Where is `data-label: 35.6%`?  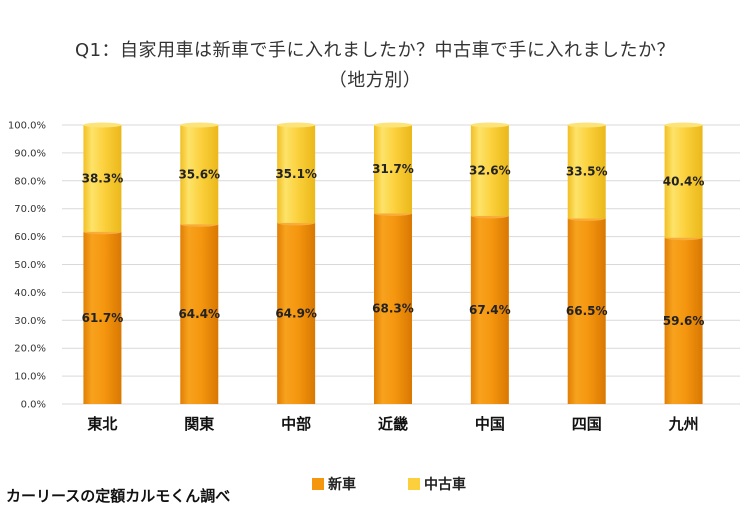
data-label: 35.6% is located at coordinates (199, 175).